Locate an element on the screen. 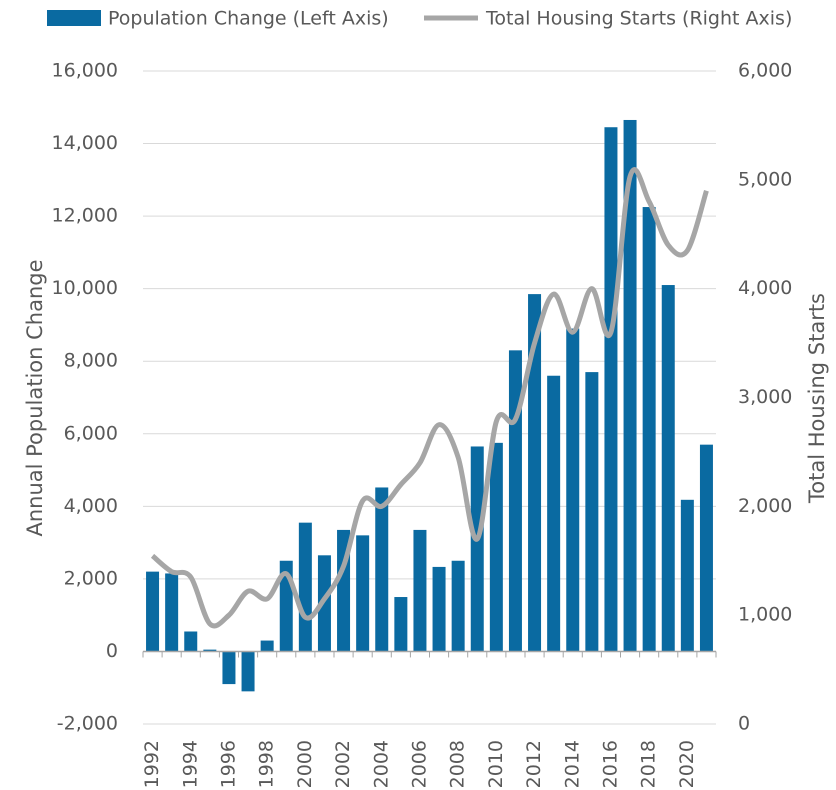 This screenshot has height=790, width=836. y2-tick-label: 1,000 is located at coordinates (765, 615).